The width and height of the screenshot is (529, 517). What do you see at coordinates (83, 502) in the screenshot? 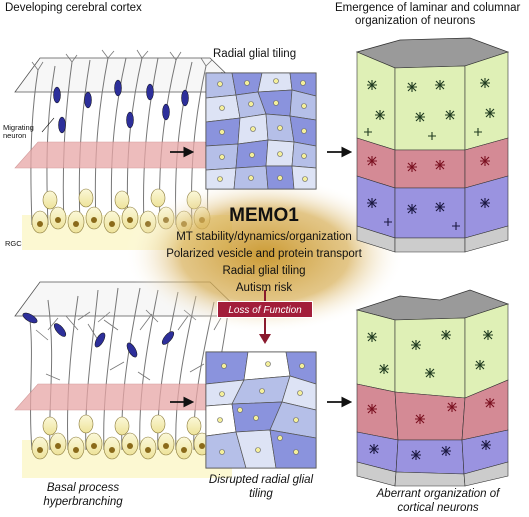
I see `bottom-left-caption-line2: hyperbranching` at bounding box center [83, 502].